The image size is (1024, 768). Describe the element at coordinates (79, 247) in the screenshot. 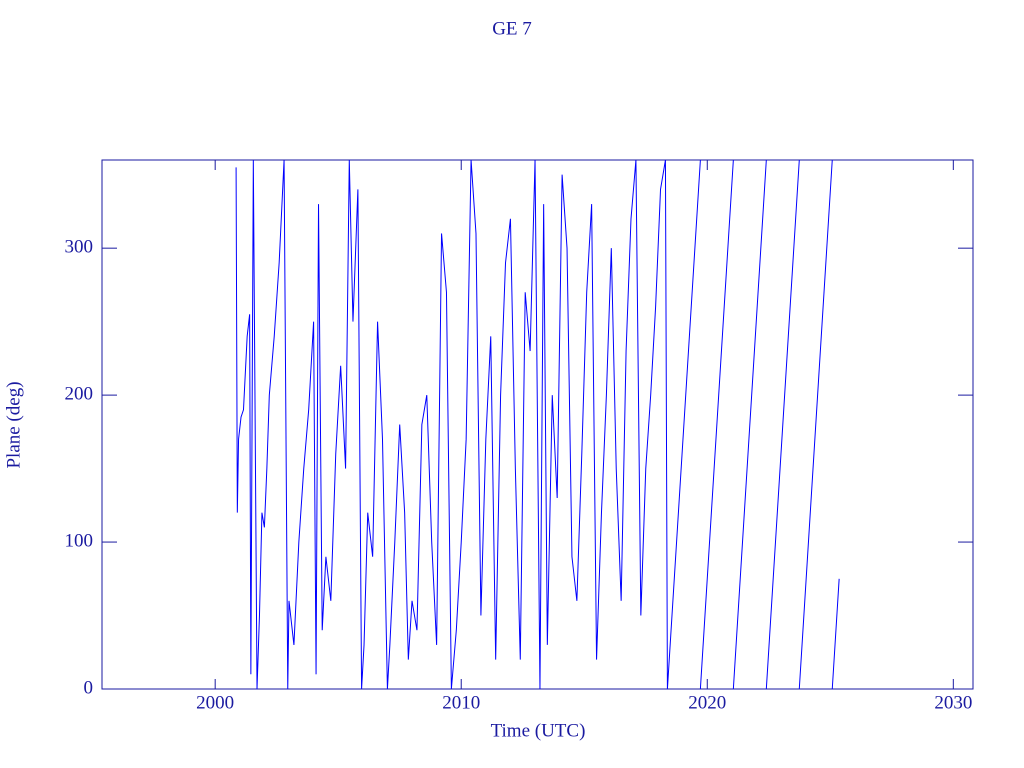

I see `y-tick-label: 300` at that location.